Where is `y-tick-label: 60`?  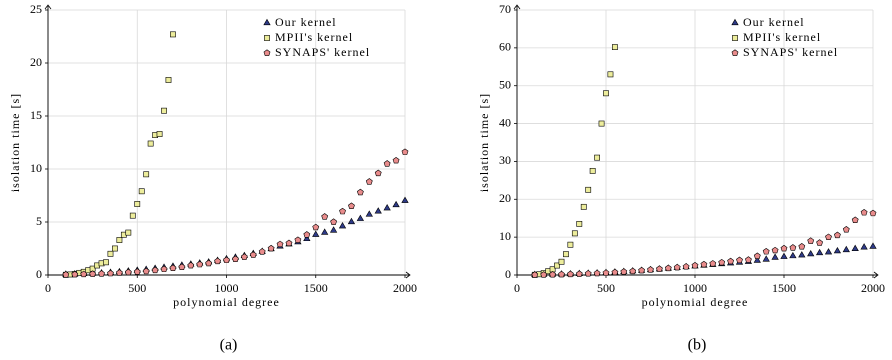
y-tick-label: 60 is located at coordinates (505, 47).